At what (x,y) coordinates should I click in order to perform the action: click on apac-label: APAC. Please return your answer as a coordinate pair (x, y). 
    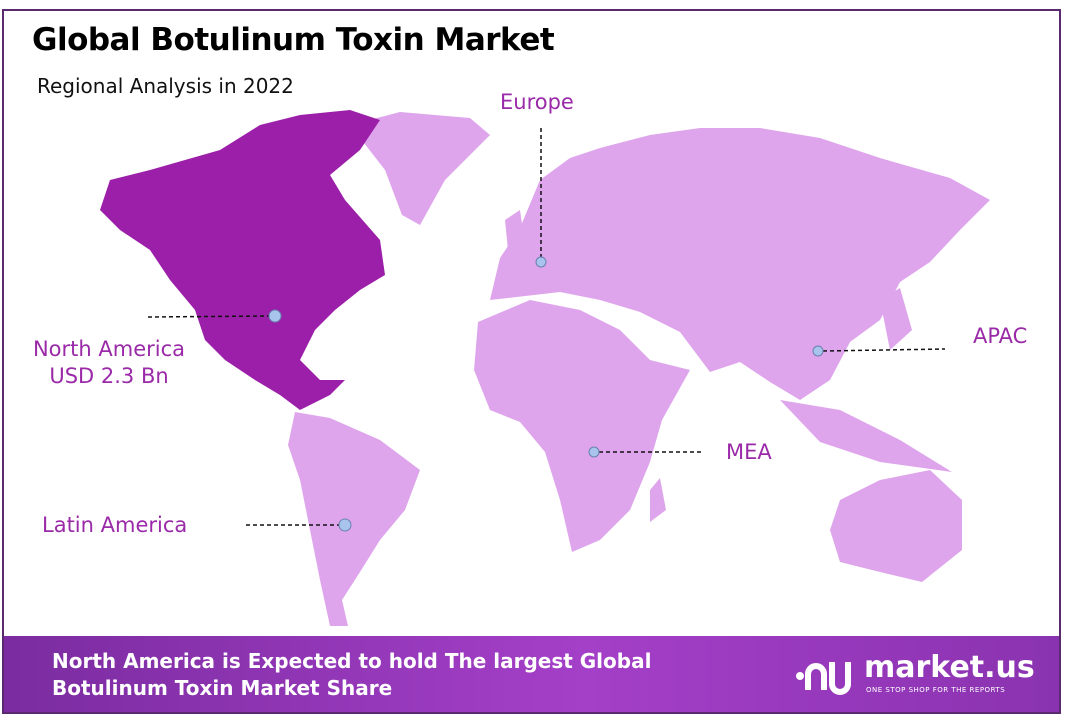
    Looking at the image, I should click on (1000, 336).